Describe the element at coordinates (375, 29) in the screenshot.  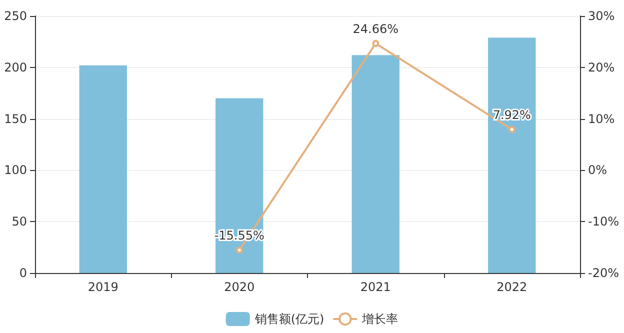
I see `data-label: 24.66%` at that location.